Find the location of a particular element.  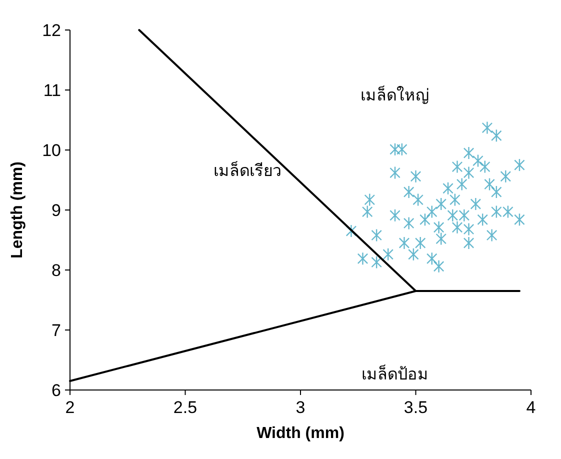

x-tick-label: 3.5 is located at coordinates (416, 407).